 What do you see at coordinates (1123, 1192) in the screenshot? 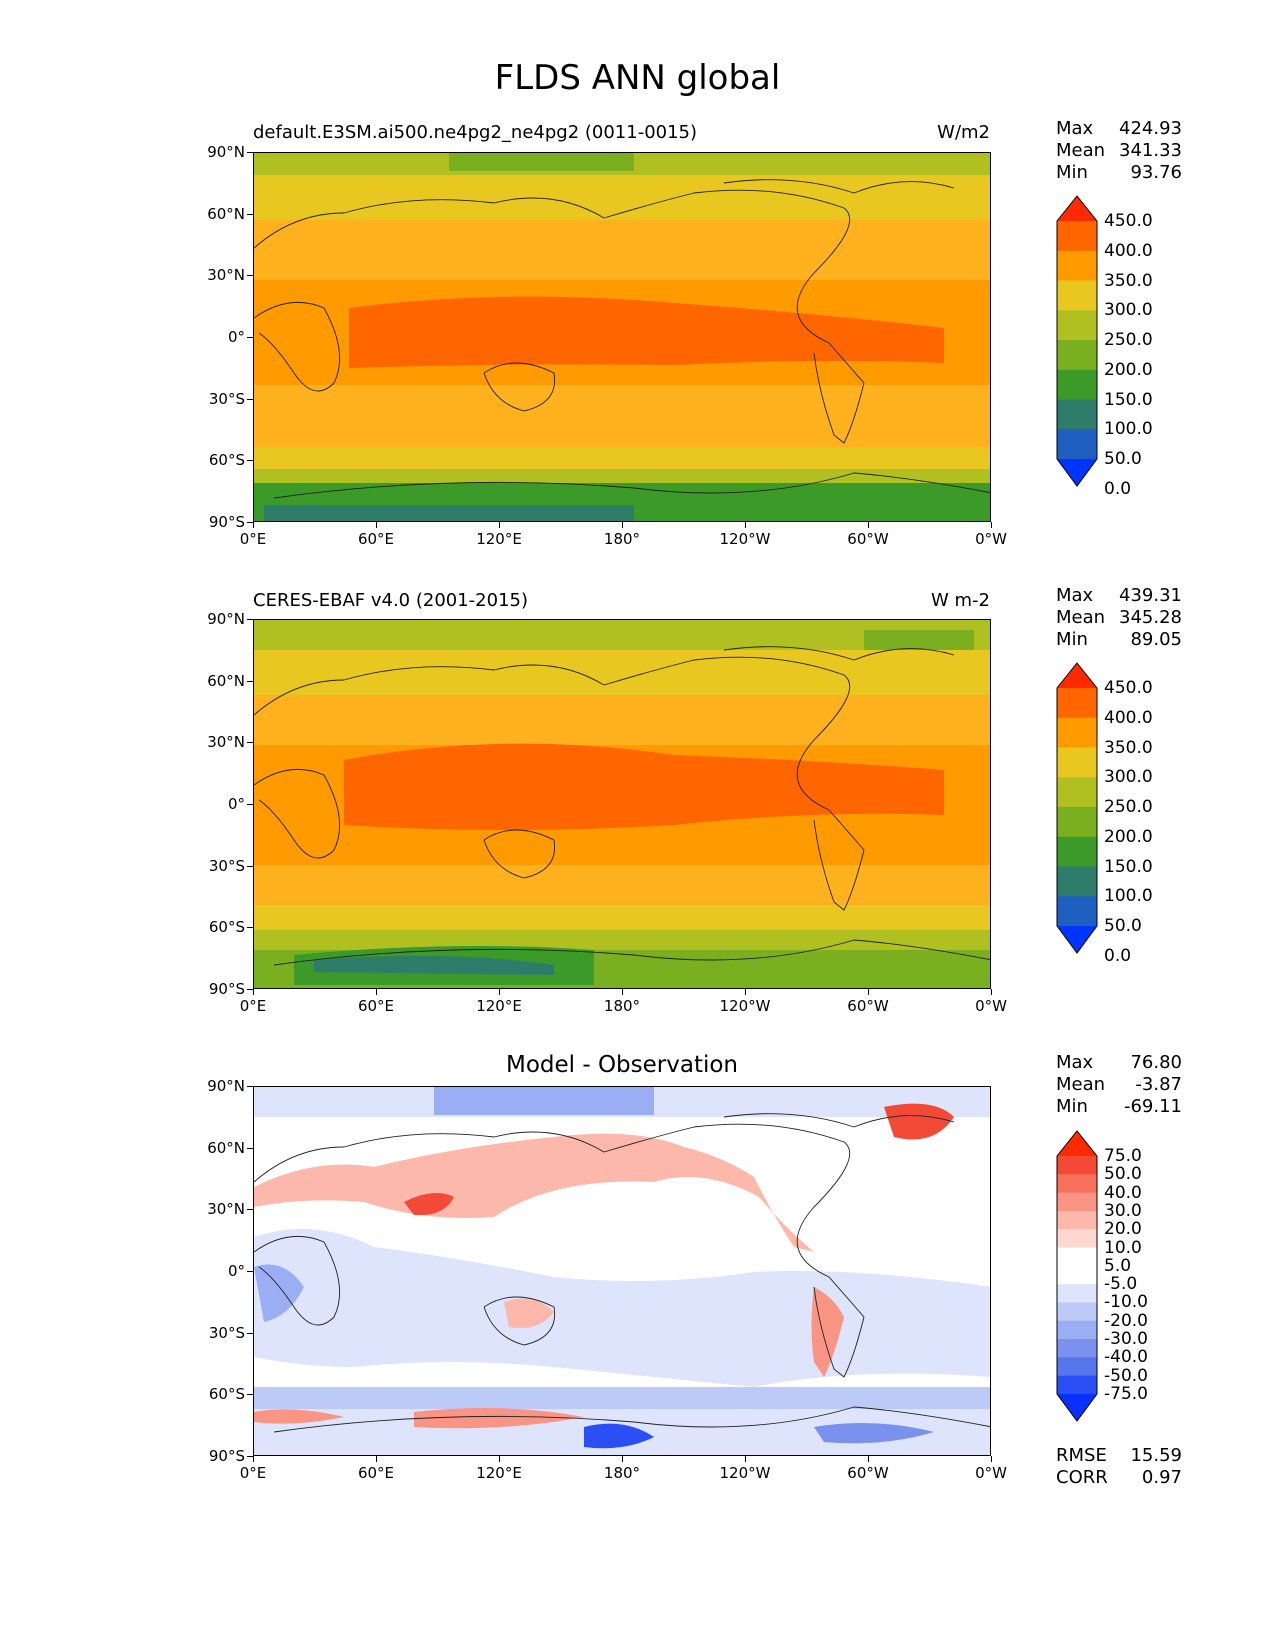
I see `colorbar-tick-label: 40.0` at bounding box center [1123, 1192].